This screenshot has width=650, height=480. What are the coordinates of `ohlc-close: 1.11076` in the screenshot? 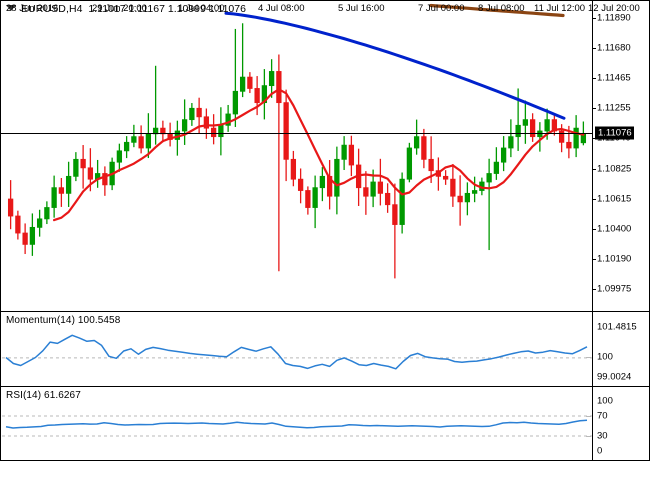 It's located at (227, 9).